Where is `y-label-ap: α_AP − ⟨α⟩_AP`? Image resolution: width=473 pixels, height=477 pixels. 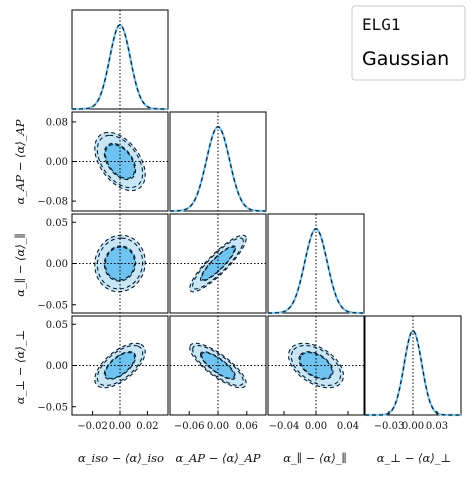
y-label-ap: α_AP − ⟨α⟩_AP is located at coordinates (20, 161).